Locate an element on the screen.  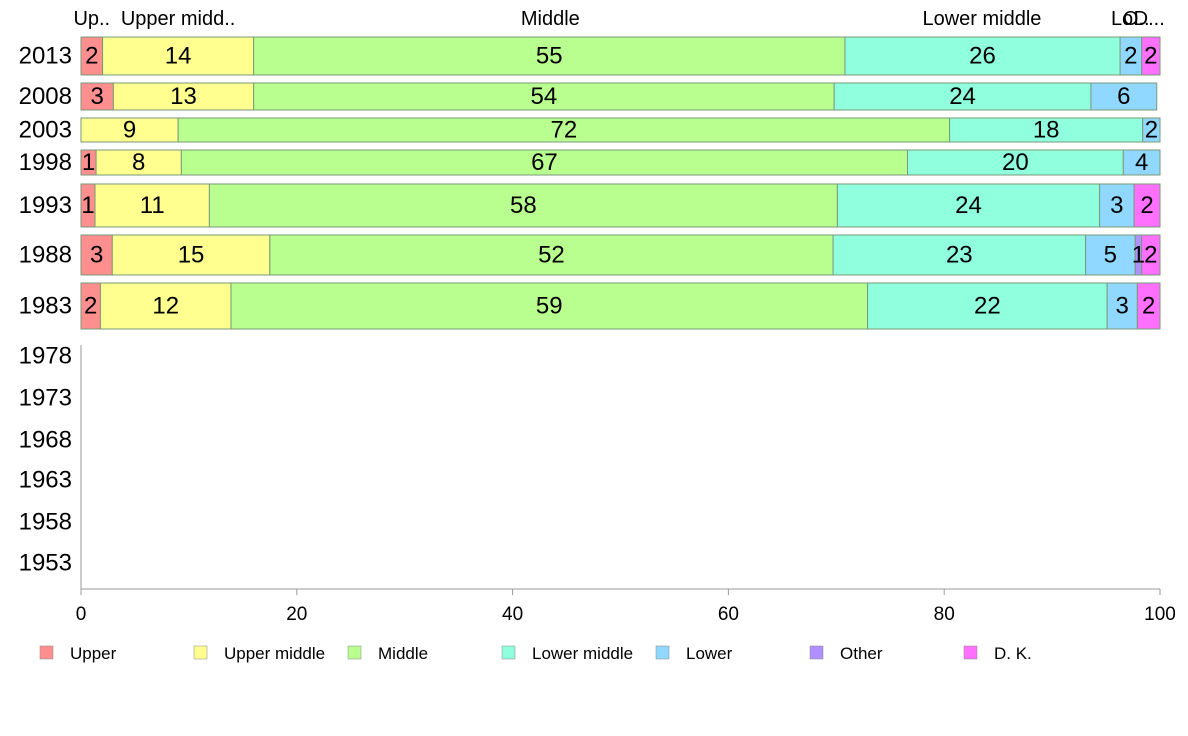
category-header-3: Lower middle is located at coordinates (981, 19).